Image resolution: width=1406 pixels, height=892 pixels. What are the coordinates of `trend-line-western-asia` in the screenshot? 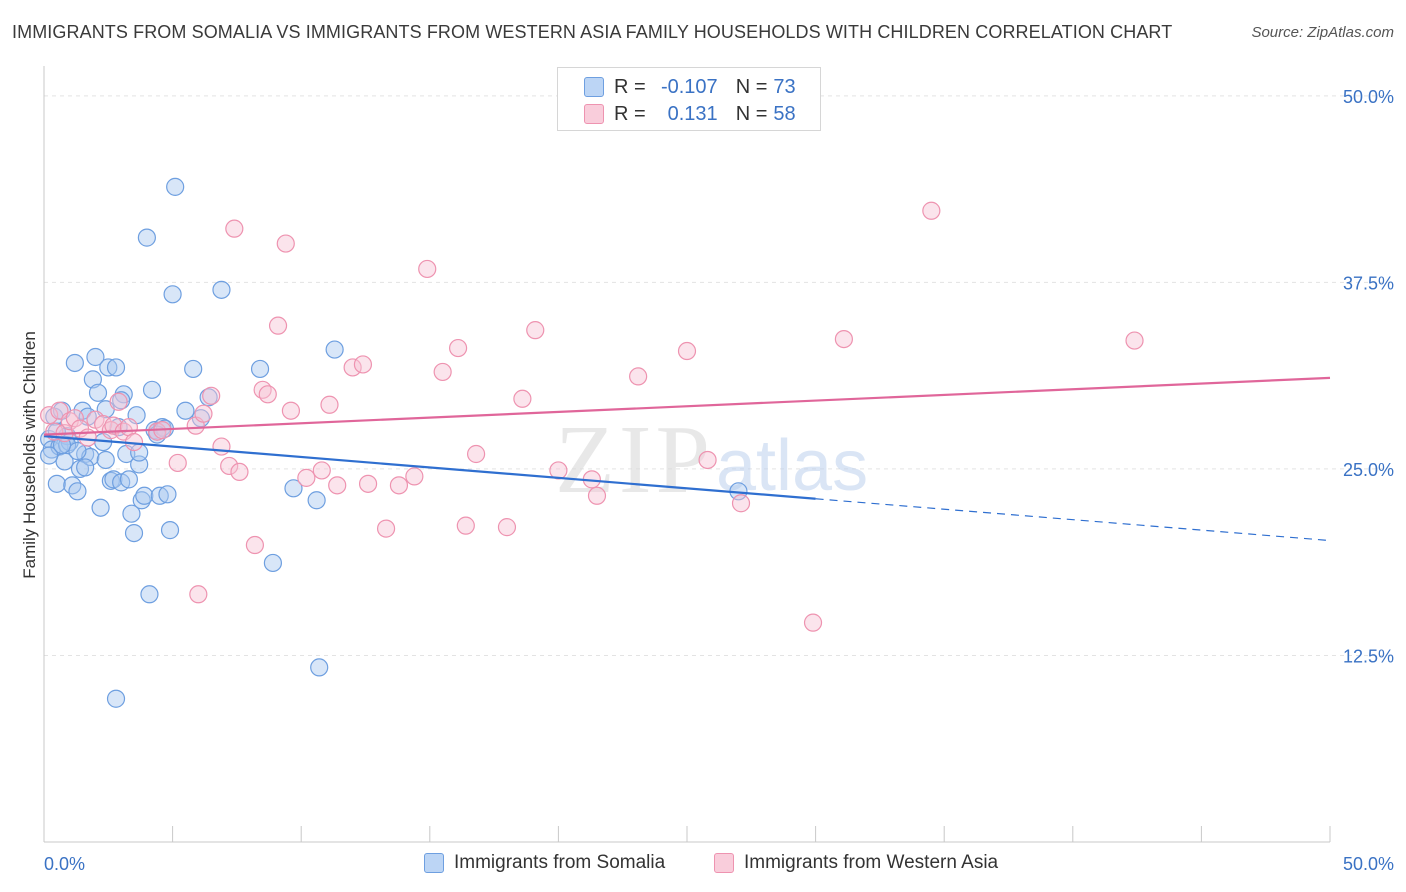 It's located at (687, 406).